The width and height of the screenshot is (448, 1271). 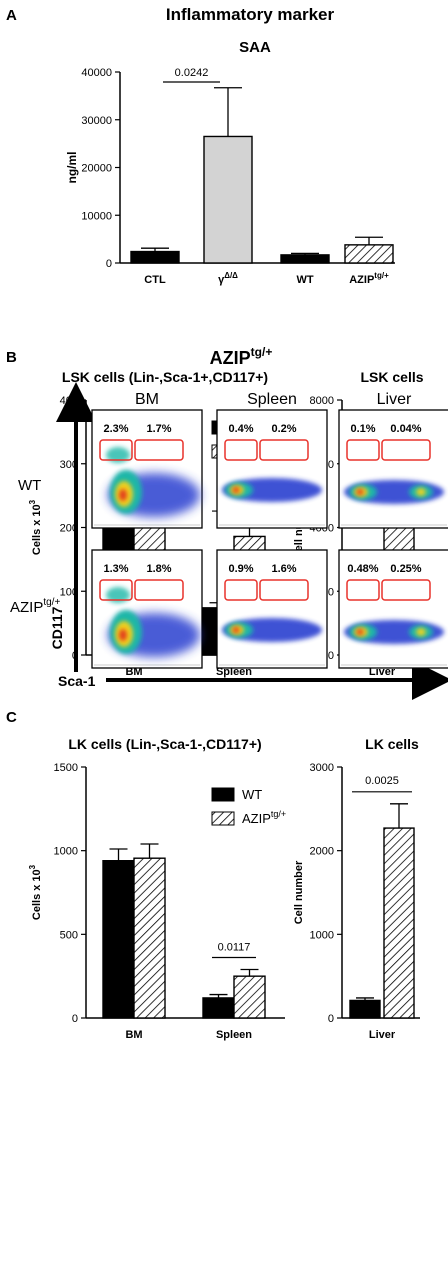 I want to click on gate-percentage: 1.6%, so click(x=283, y=569).